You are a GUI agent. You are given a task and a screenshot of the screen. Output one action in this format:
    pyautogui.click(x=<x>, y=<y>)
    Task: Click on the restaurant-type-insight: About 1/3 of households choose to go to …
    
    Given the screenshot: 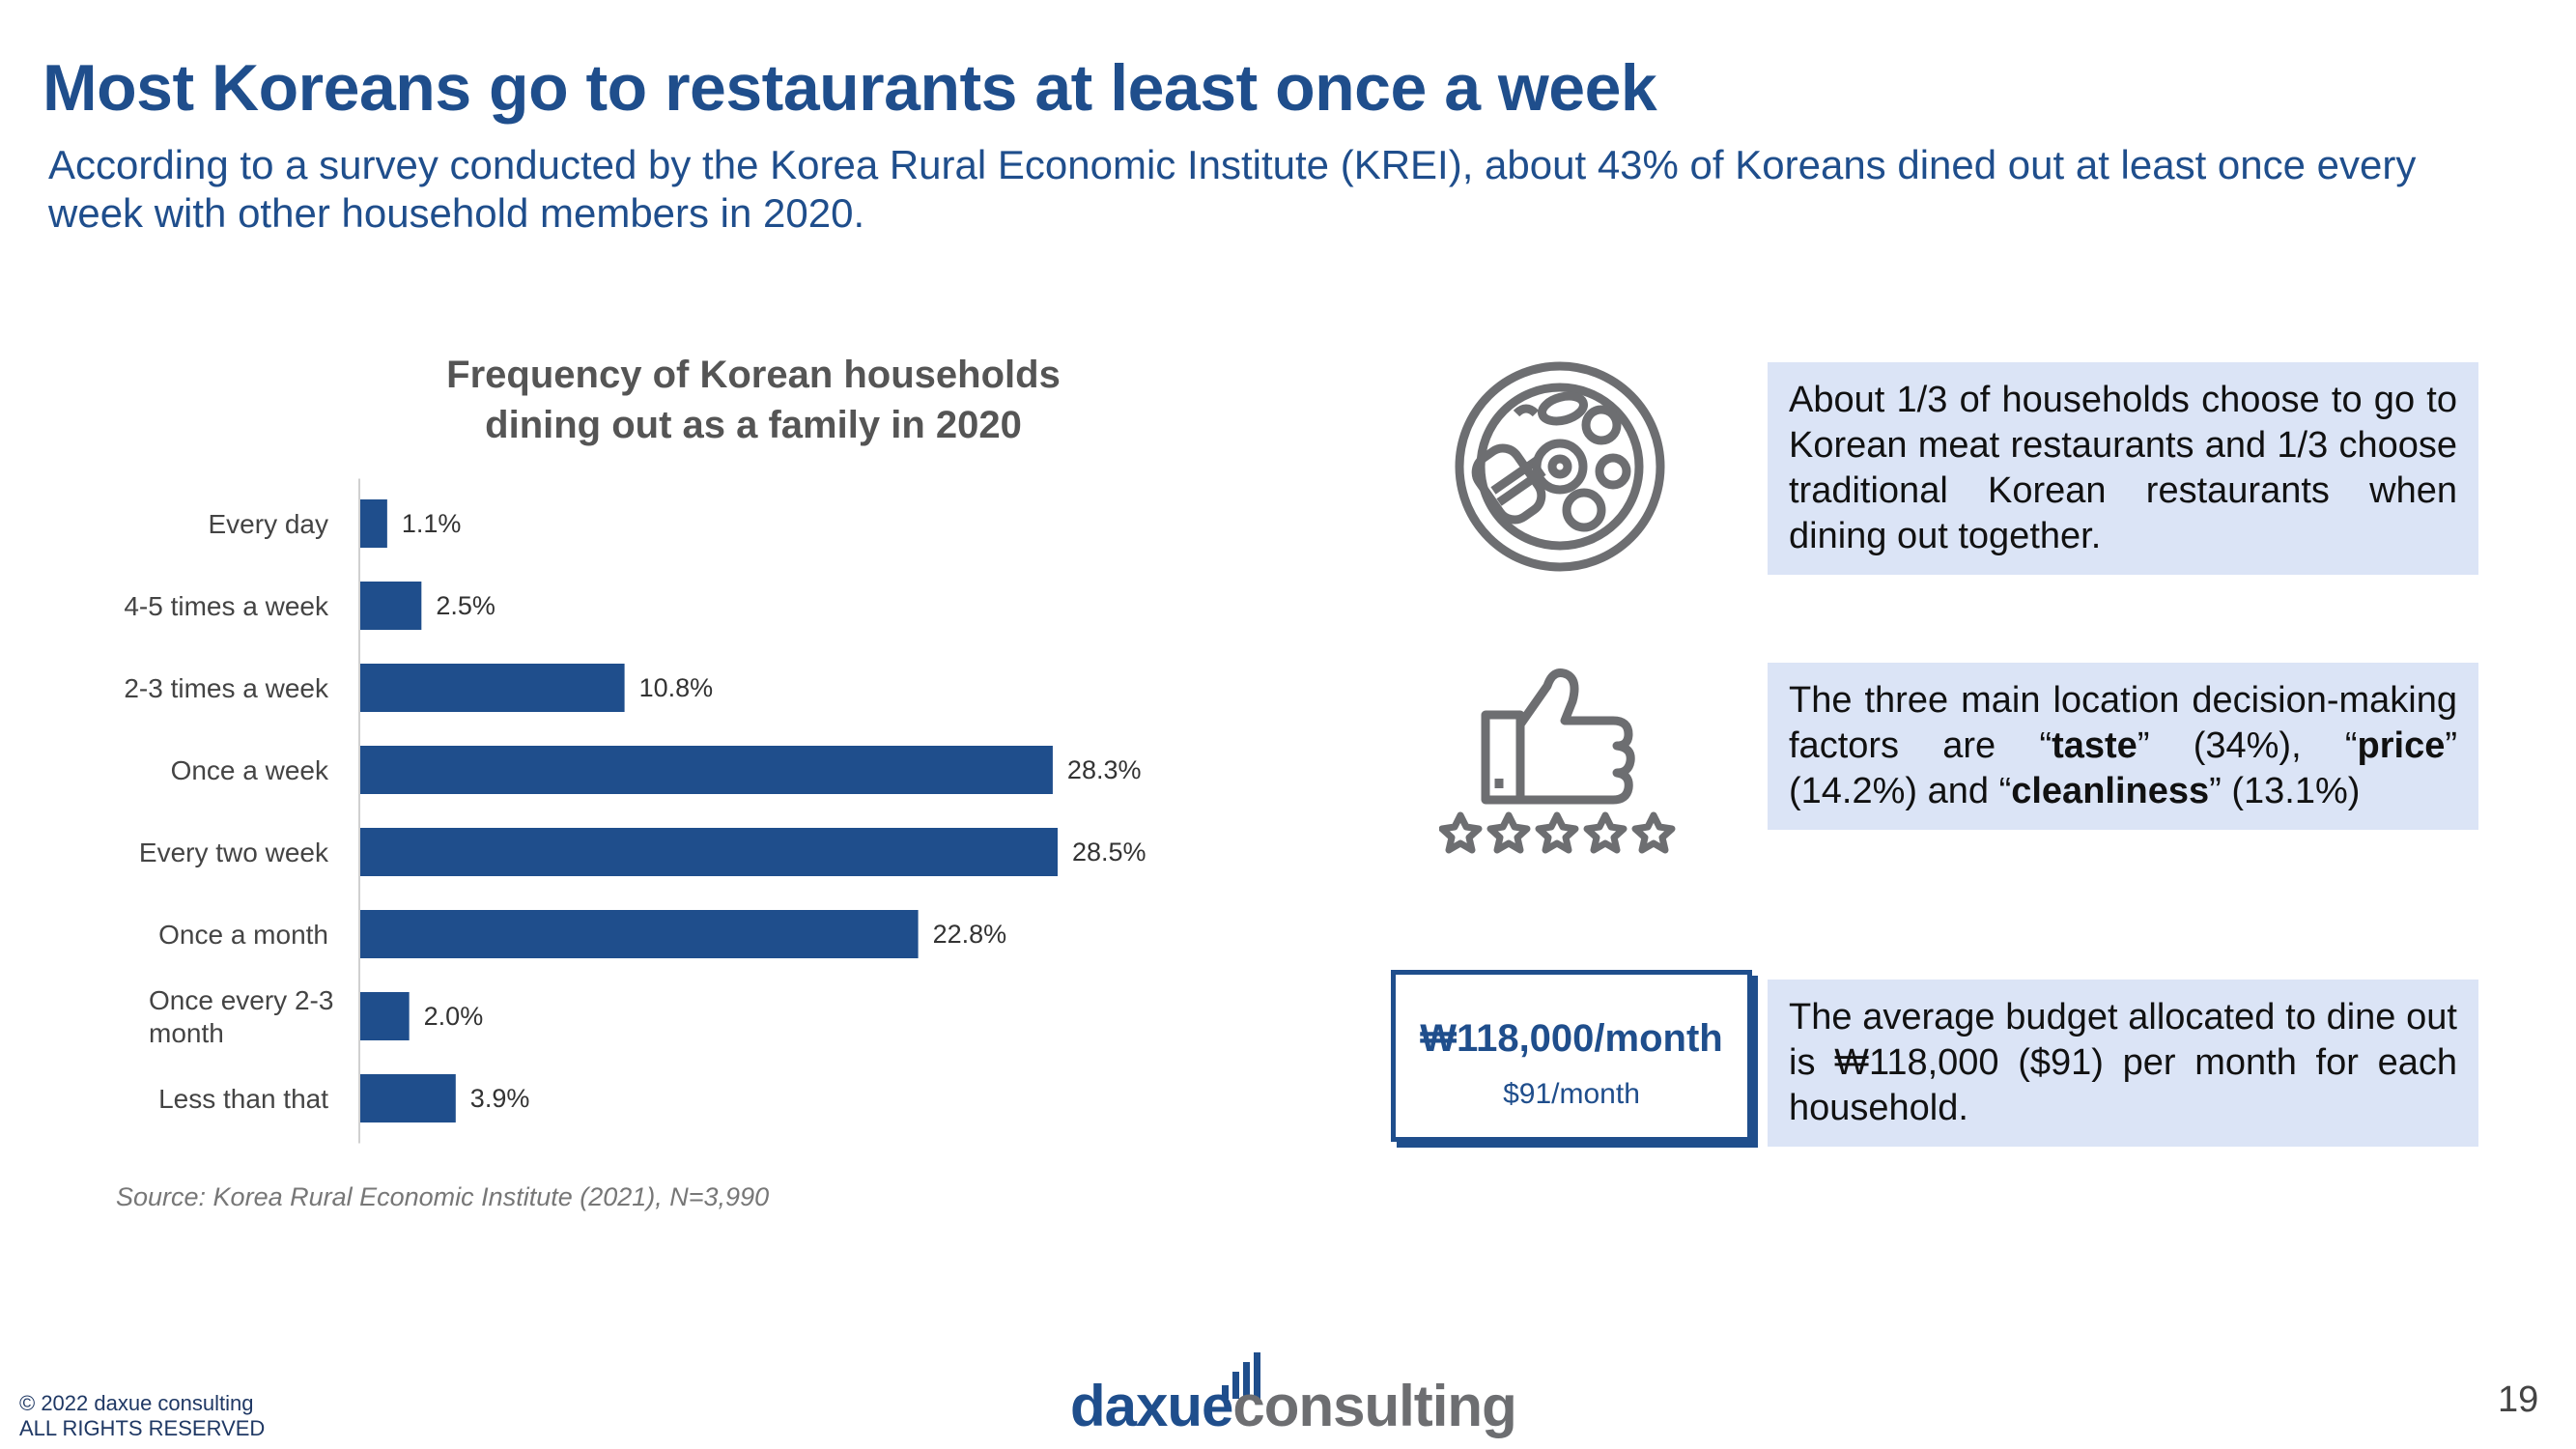 What is the action you would take?
    pyautogui.click(x=2123, y=468)
    